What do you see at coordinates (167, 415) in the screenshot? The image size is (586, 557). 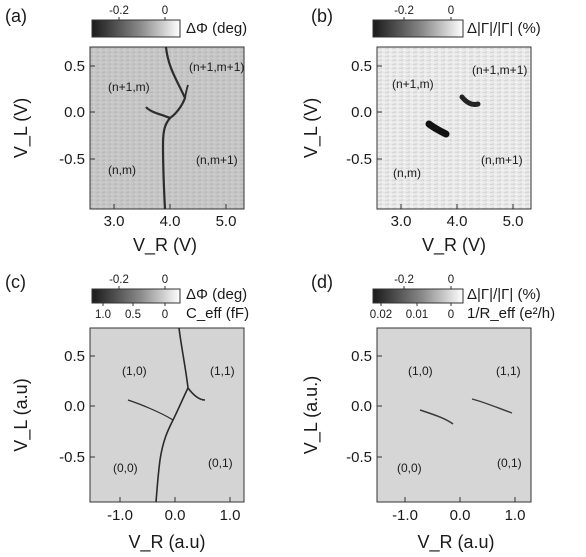 I see `panel-c-plot` at bounding box center [167, 415].